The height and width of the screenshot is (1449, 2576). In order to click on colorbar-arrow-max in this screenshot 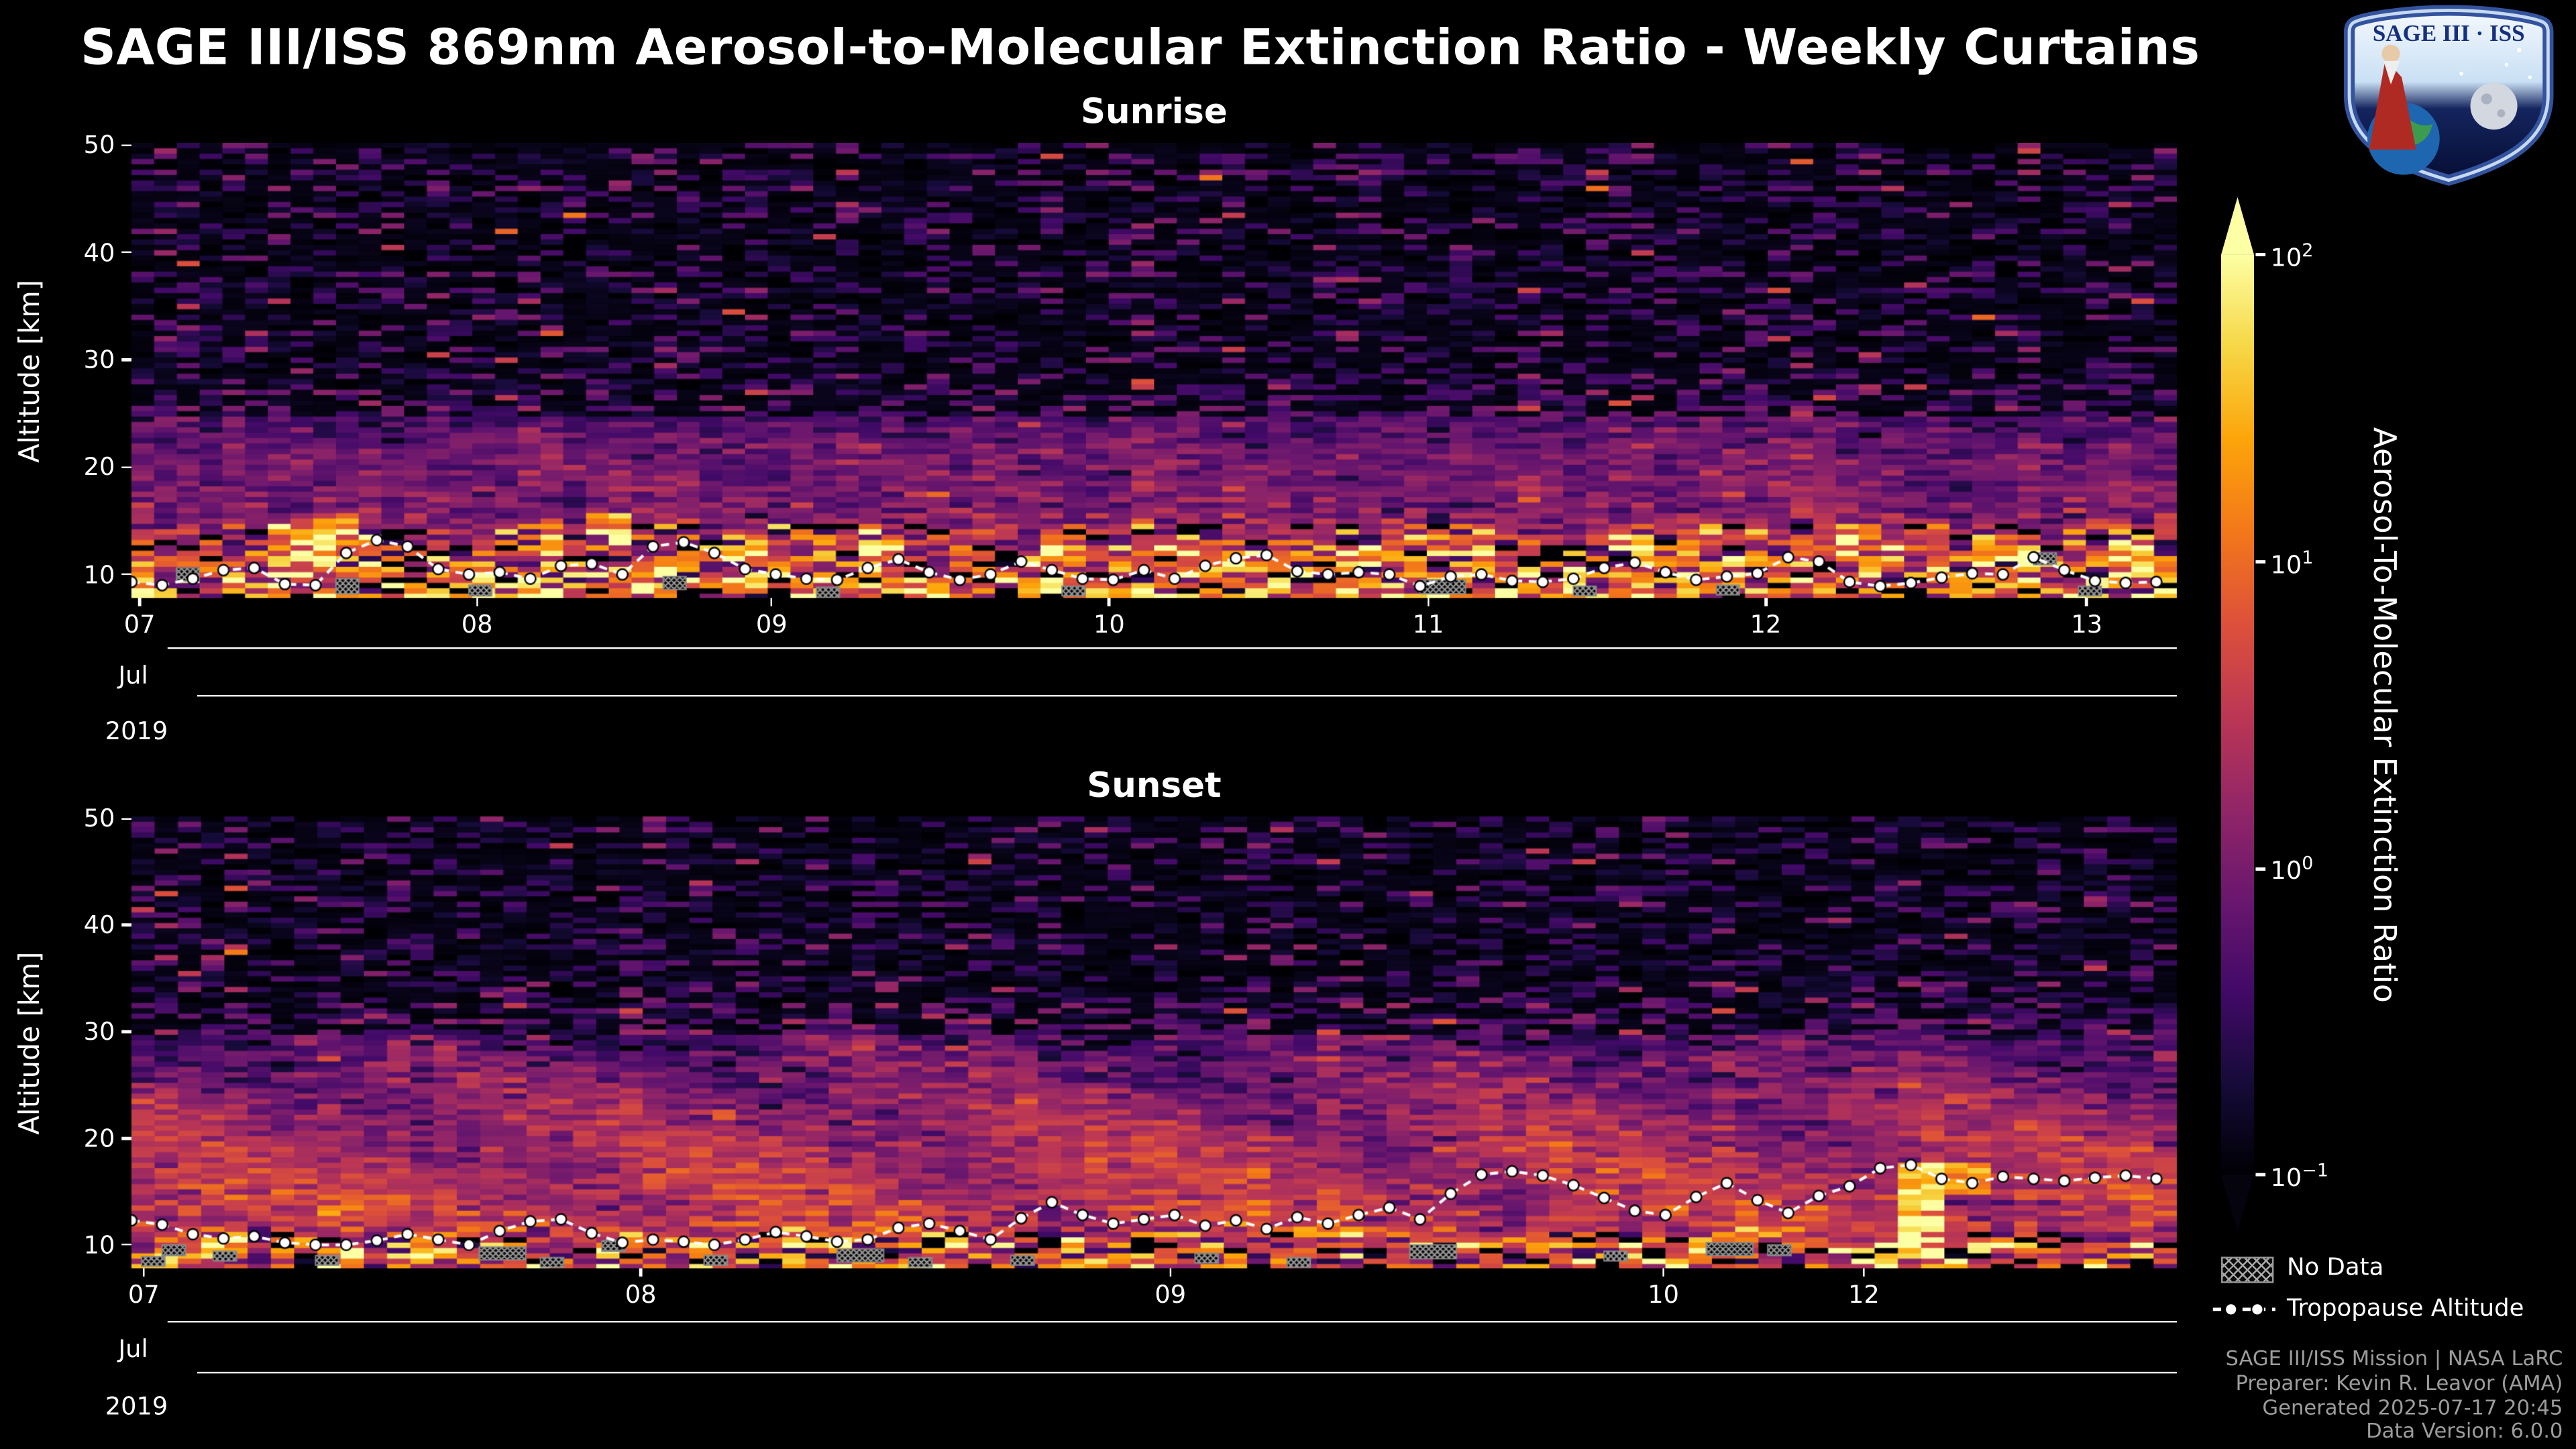, I will do `click(2238, 226)`.